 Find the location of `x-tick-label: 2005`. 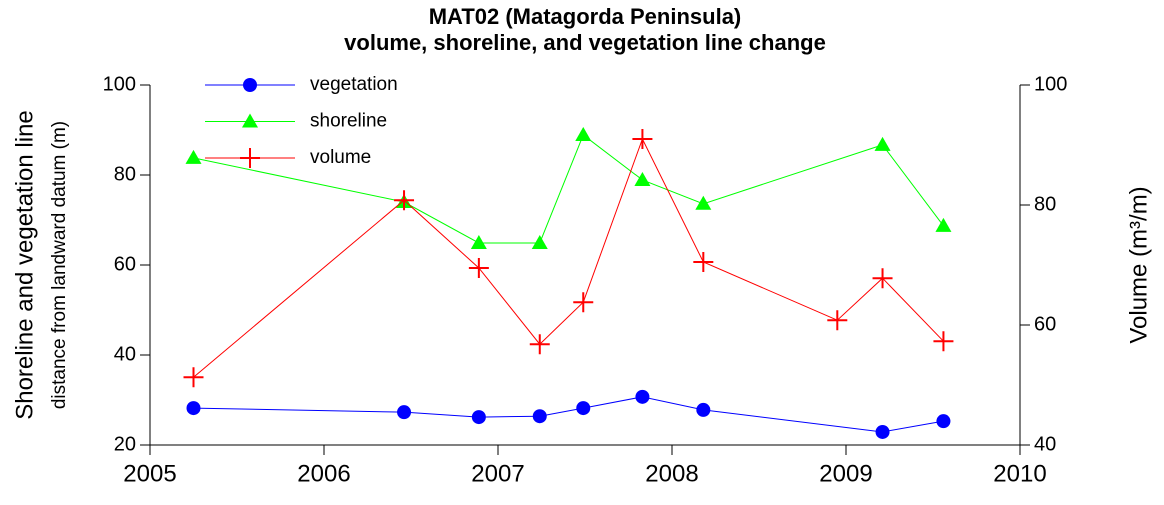

x-tick-label: 2005 is located at coordinates (149, 473).